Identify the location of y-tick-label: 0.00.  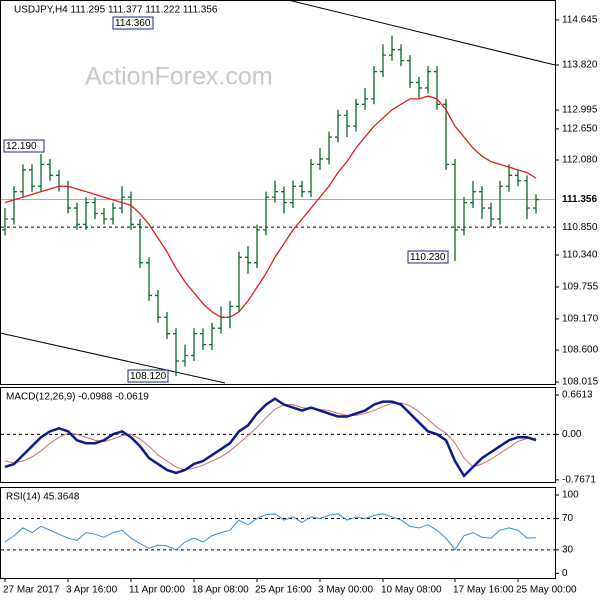
(572, 434).